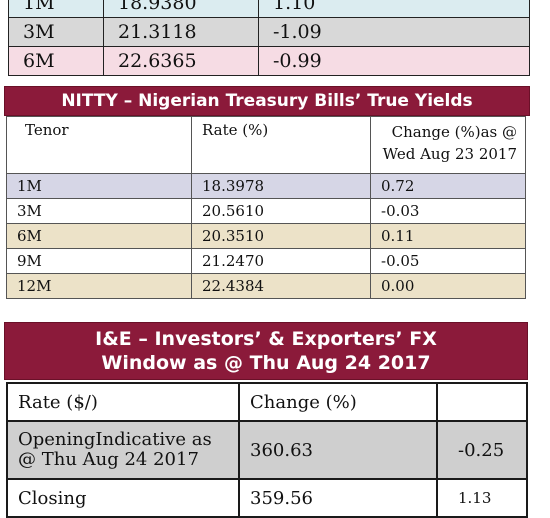 This screenshot has height=518, width=550. I want to click on change-cell: 1.10, so click(394, 9).